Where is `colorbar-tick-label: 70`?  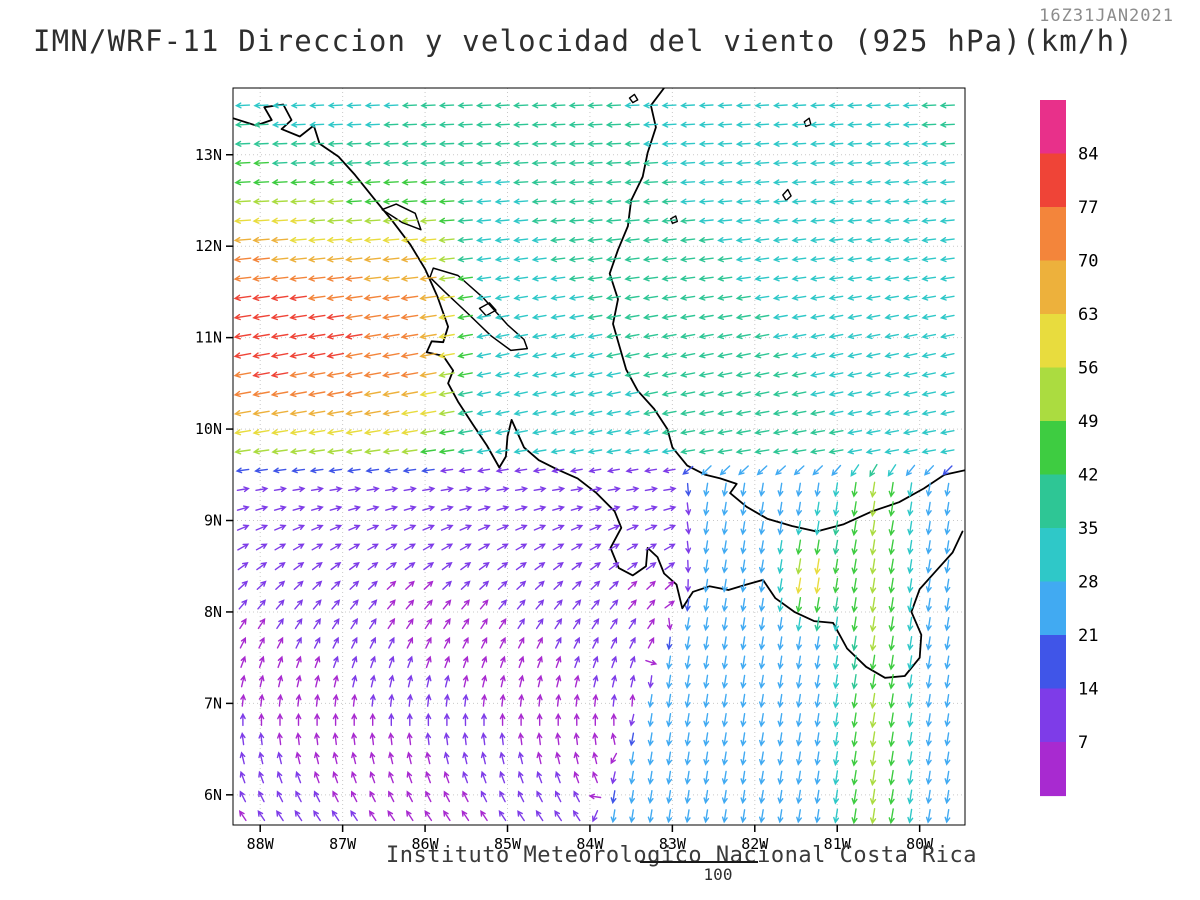 colorbar-tick-label: 70 is located at coordinates (1088, 262).